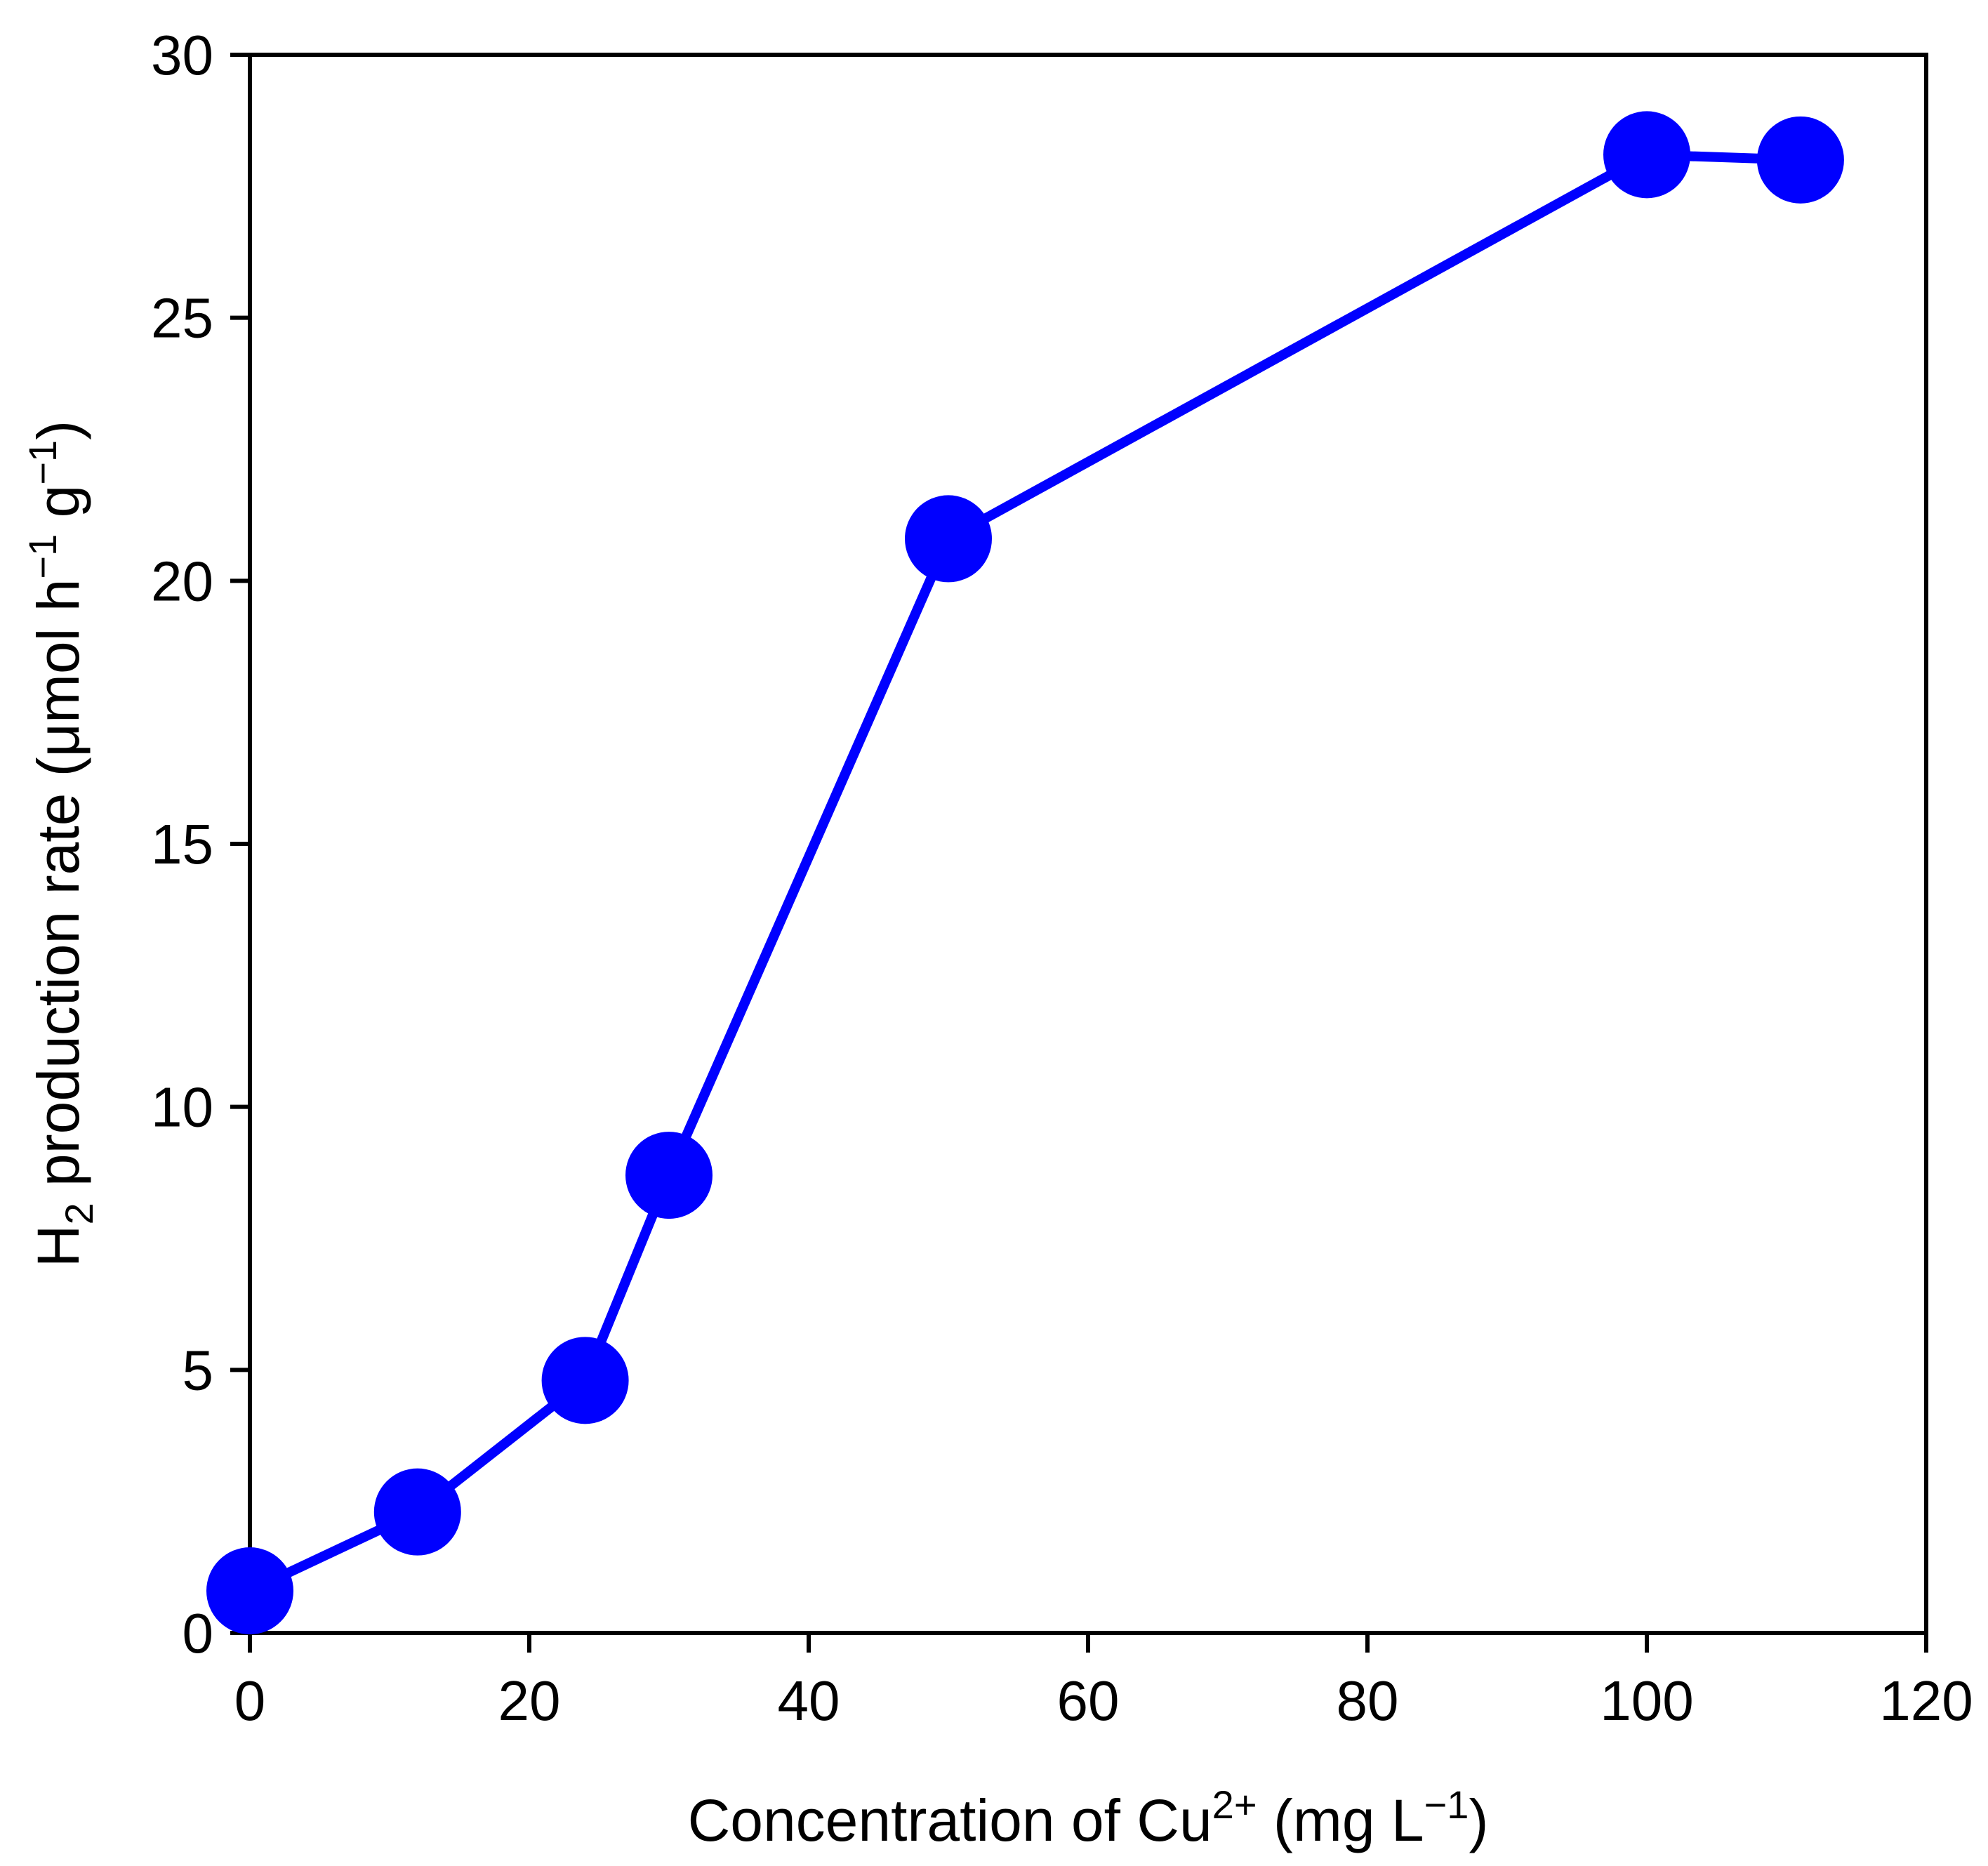 The image size is (1988, 1866). Describe the element at coordinates (79, 1213) in the screenshot. I see `y-axis-title-sub: 2` at that location.